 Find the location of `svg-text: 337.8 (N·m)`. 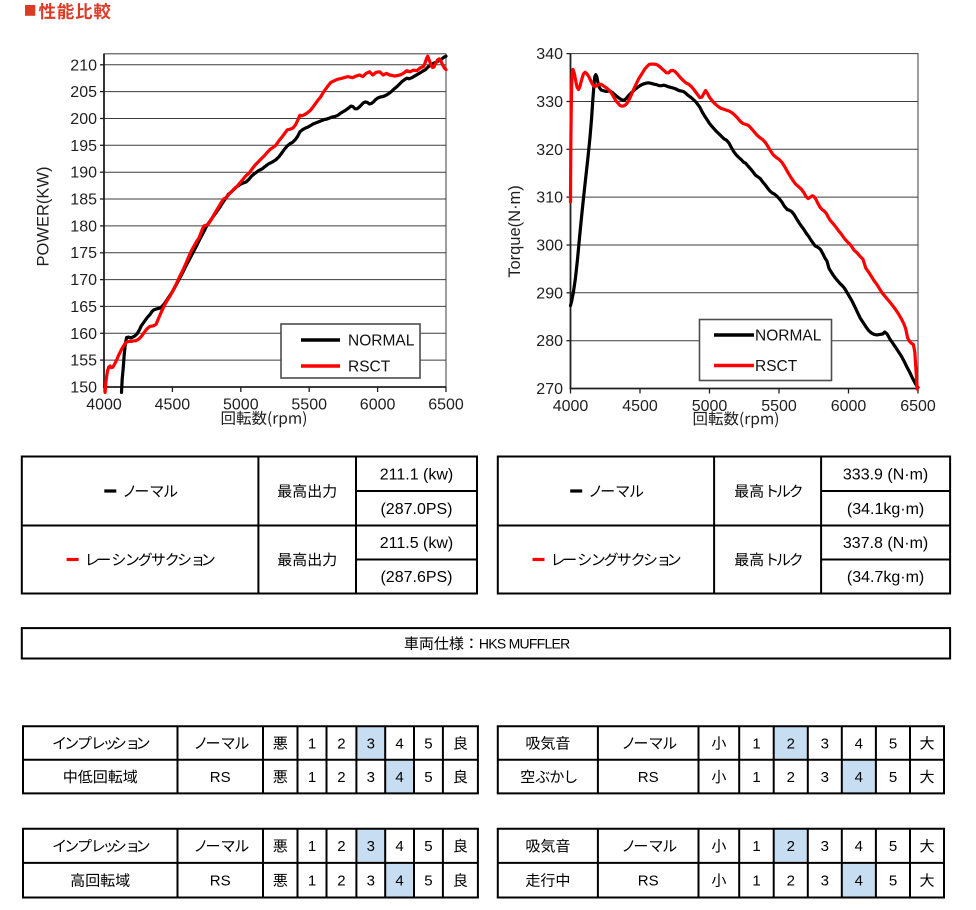

svg-text: 337.8 (N·m) is located at coordinates (885, 543).